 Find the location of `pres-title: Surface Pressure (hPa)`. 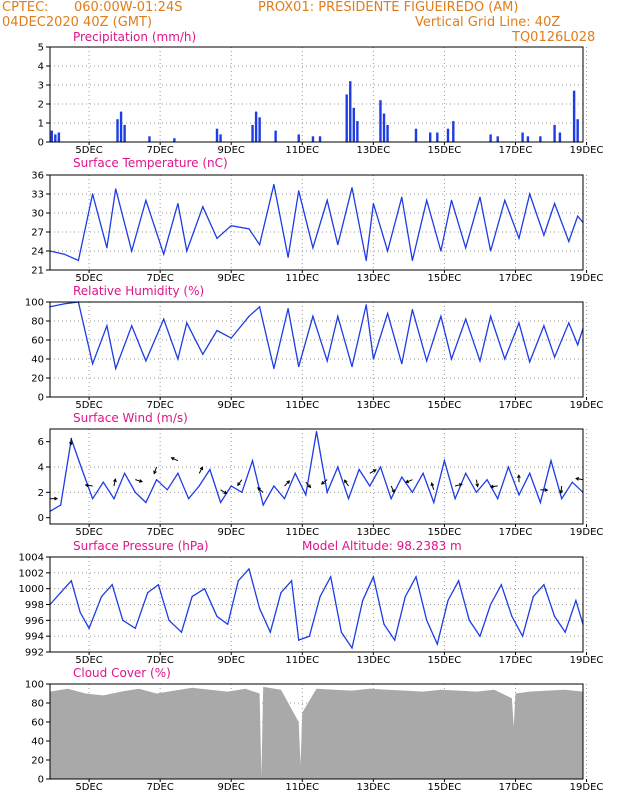

pres-title: Surface Pressure (hPa) is located at coordinates (141, 546).